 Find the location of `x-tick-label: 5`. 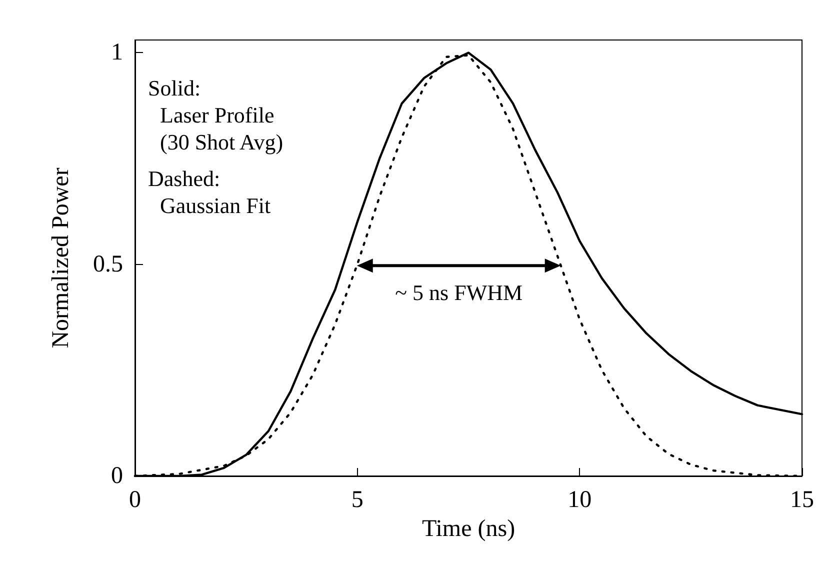

x-tick-label: 5 is located at coordinates (357, 500).